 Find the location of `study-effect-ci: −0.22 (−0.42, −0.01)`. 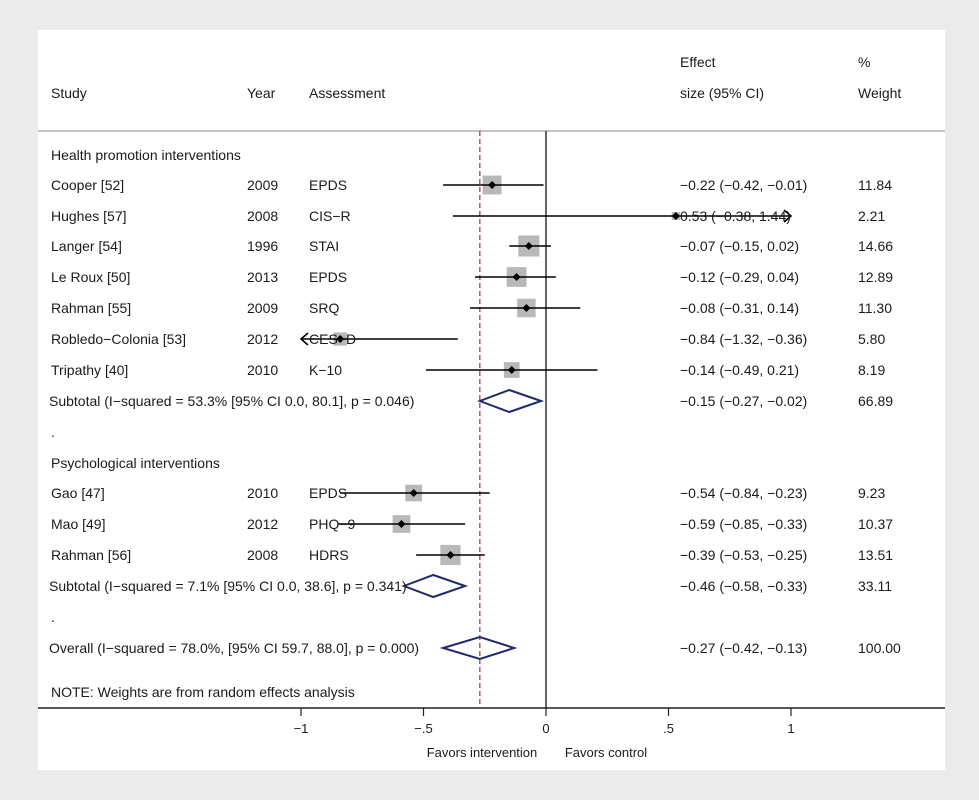

study-effect-ci: −0.22 (−0.42, −0.01) is located at coordinates (744, 185).